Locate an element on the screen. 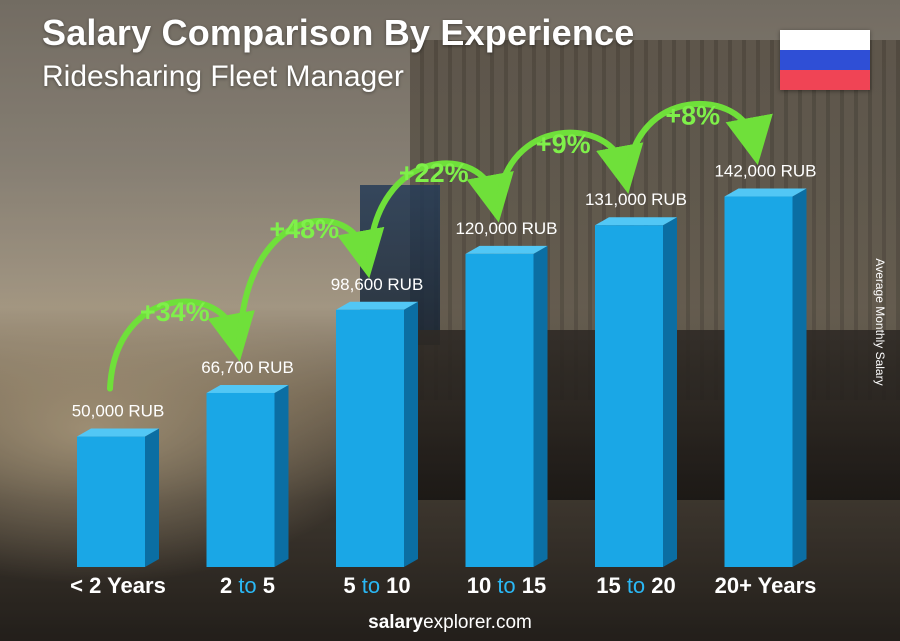 This screenshot has width=900, height=641. category-label: 5 to 10 is located at coordinates (376, 585).